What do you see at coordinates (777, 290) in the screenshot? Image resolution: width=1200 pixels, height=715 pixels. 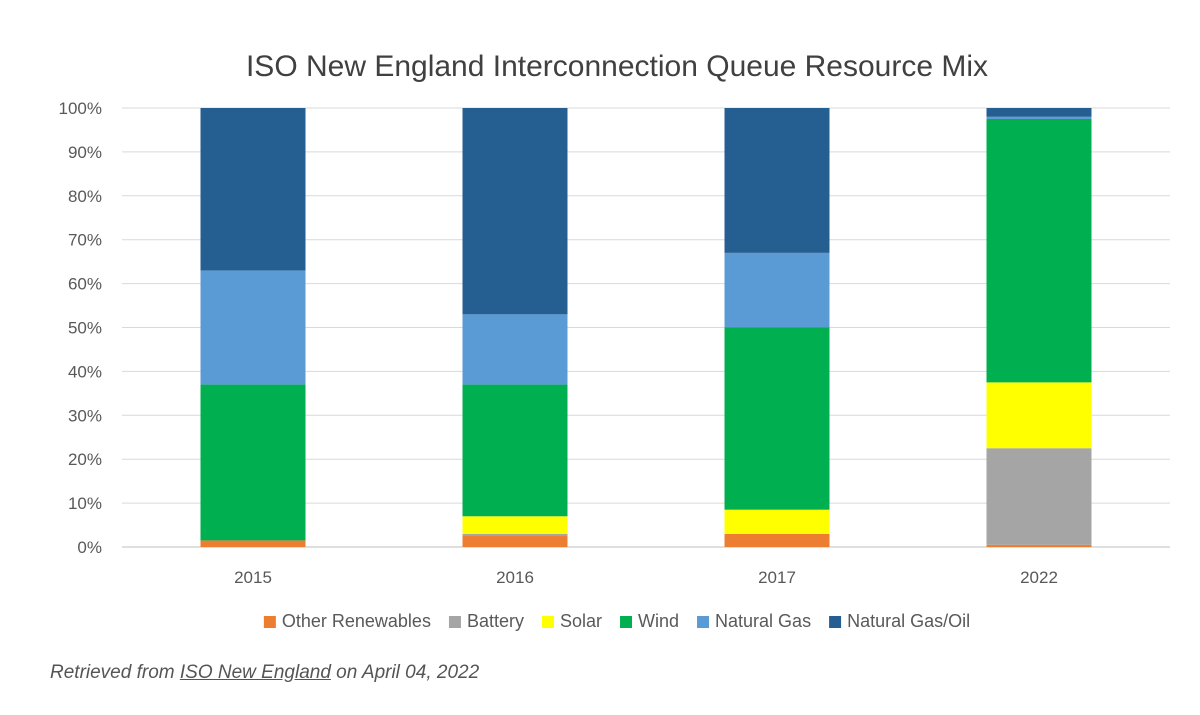 I see `bar-segment-natural-gas-2017` at bounding box center [777, 290].